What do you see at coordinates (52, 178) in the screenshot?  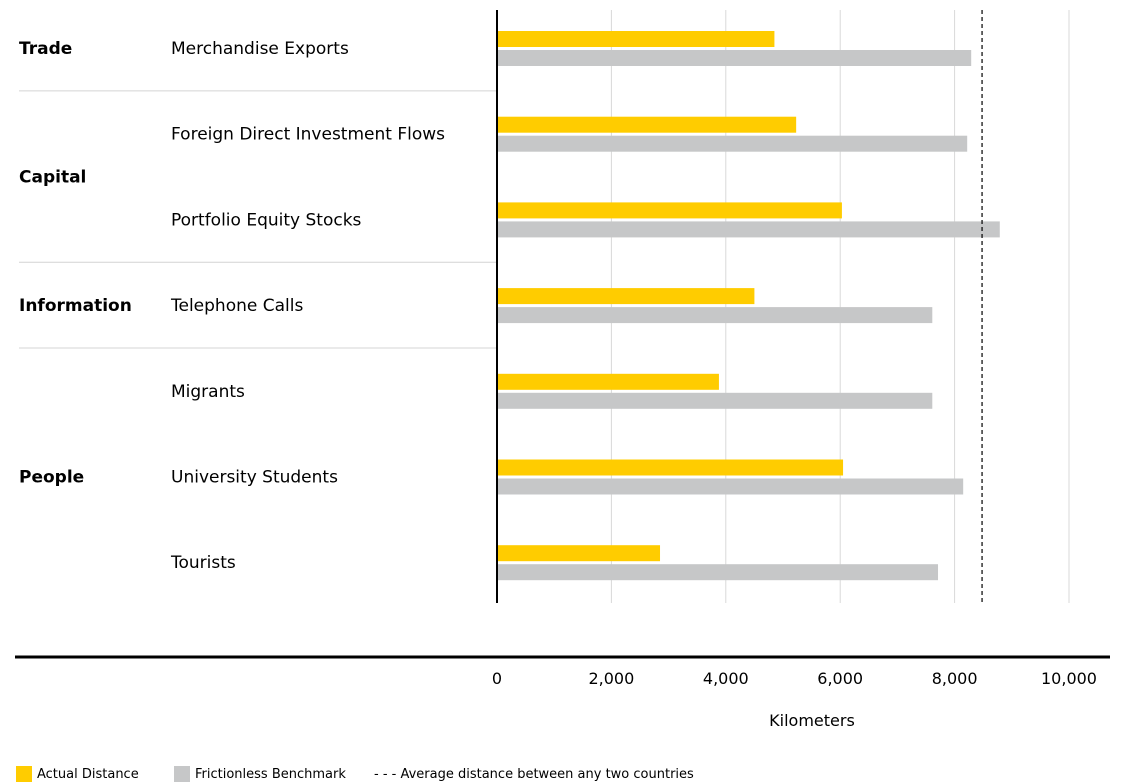 I see `group-label-1: Capital` at bounding box center [52, 178].